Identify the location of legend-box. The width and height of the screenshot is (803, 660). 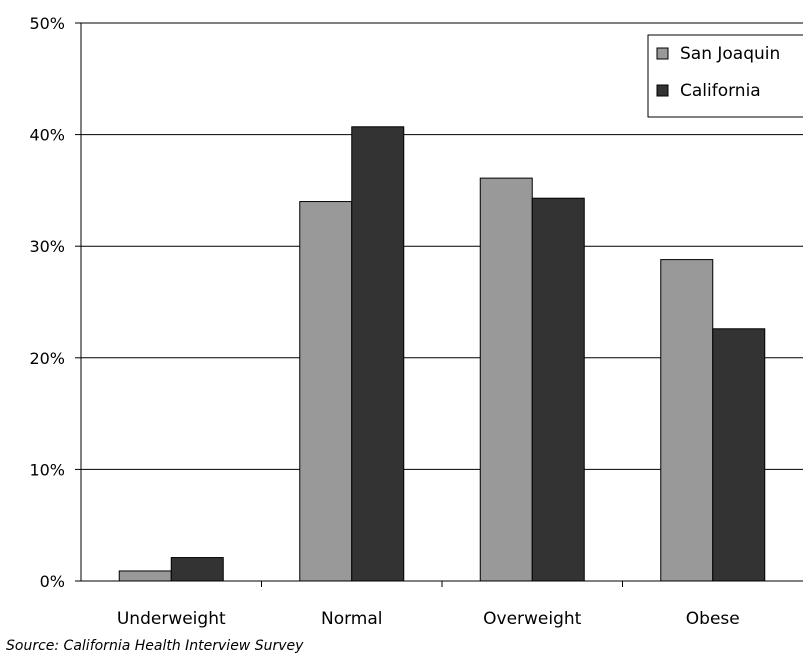
(725, 76).